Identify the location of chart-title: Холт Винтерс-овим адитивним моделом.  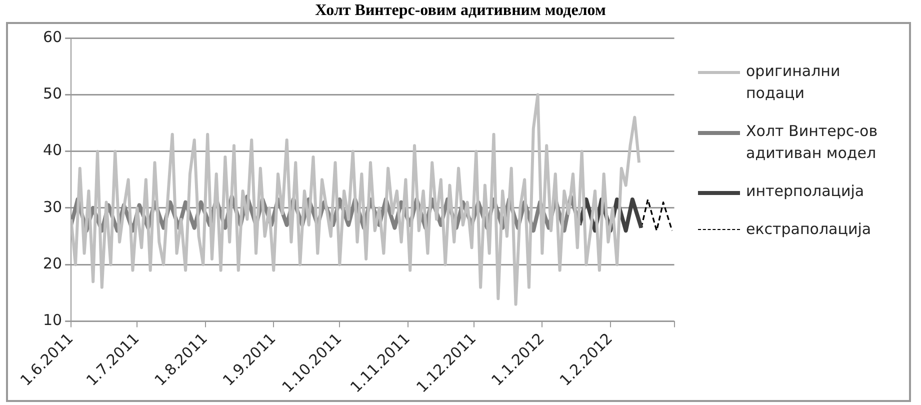
(460, 11).